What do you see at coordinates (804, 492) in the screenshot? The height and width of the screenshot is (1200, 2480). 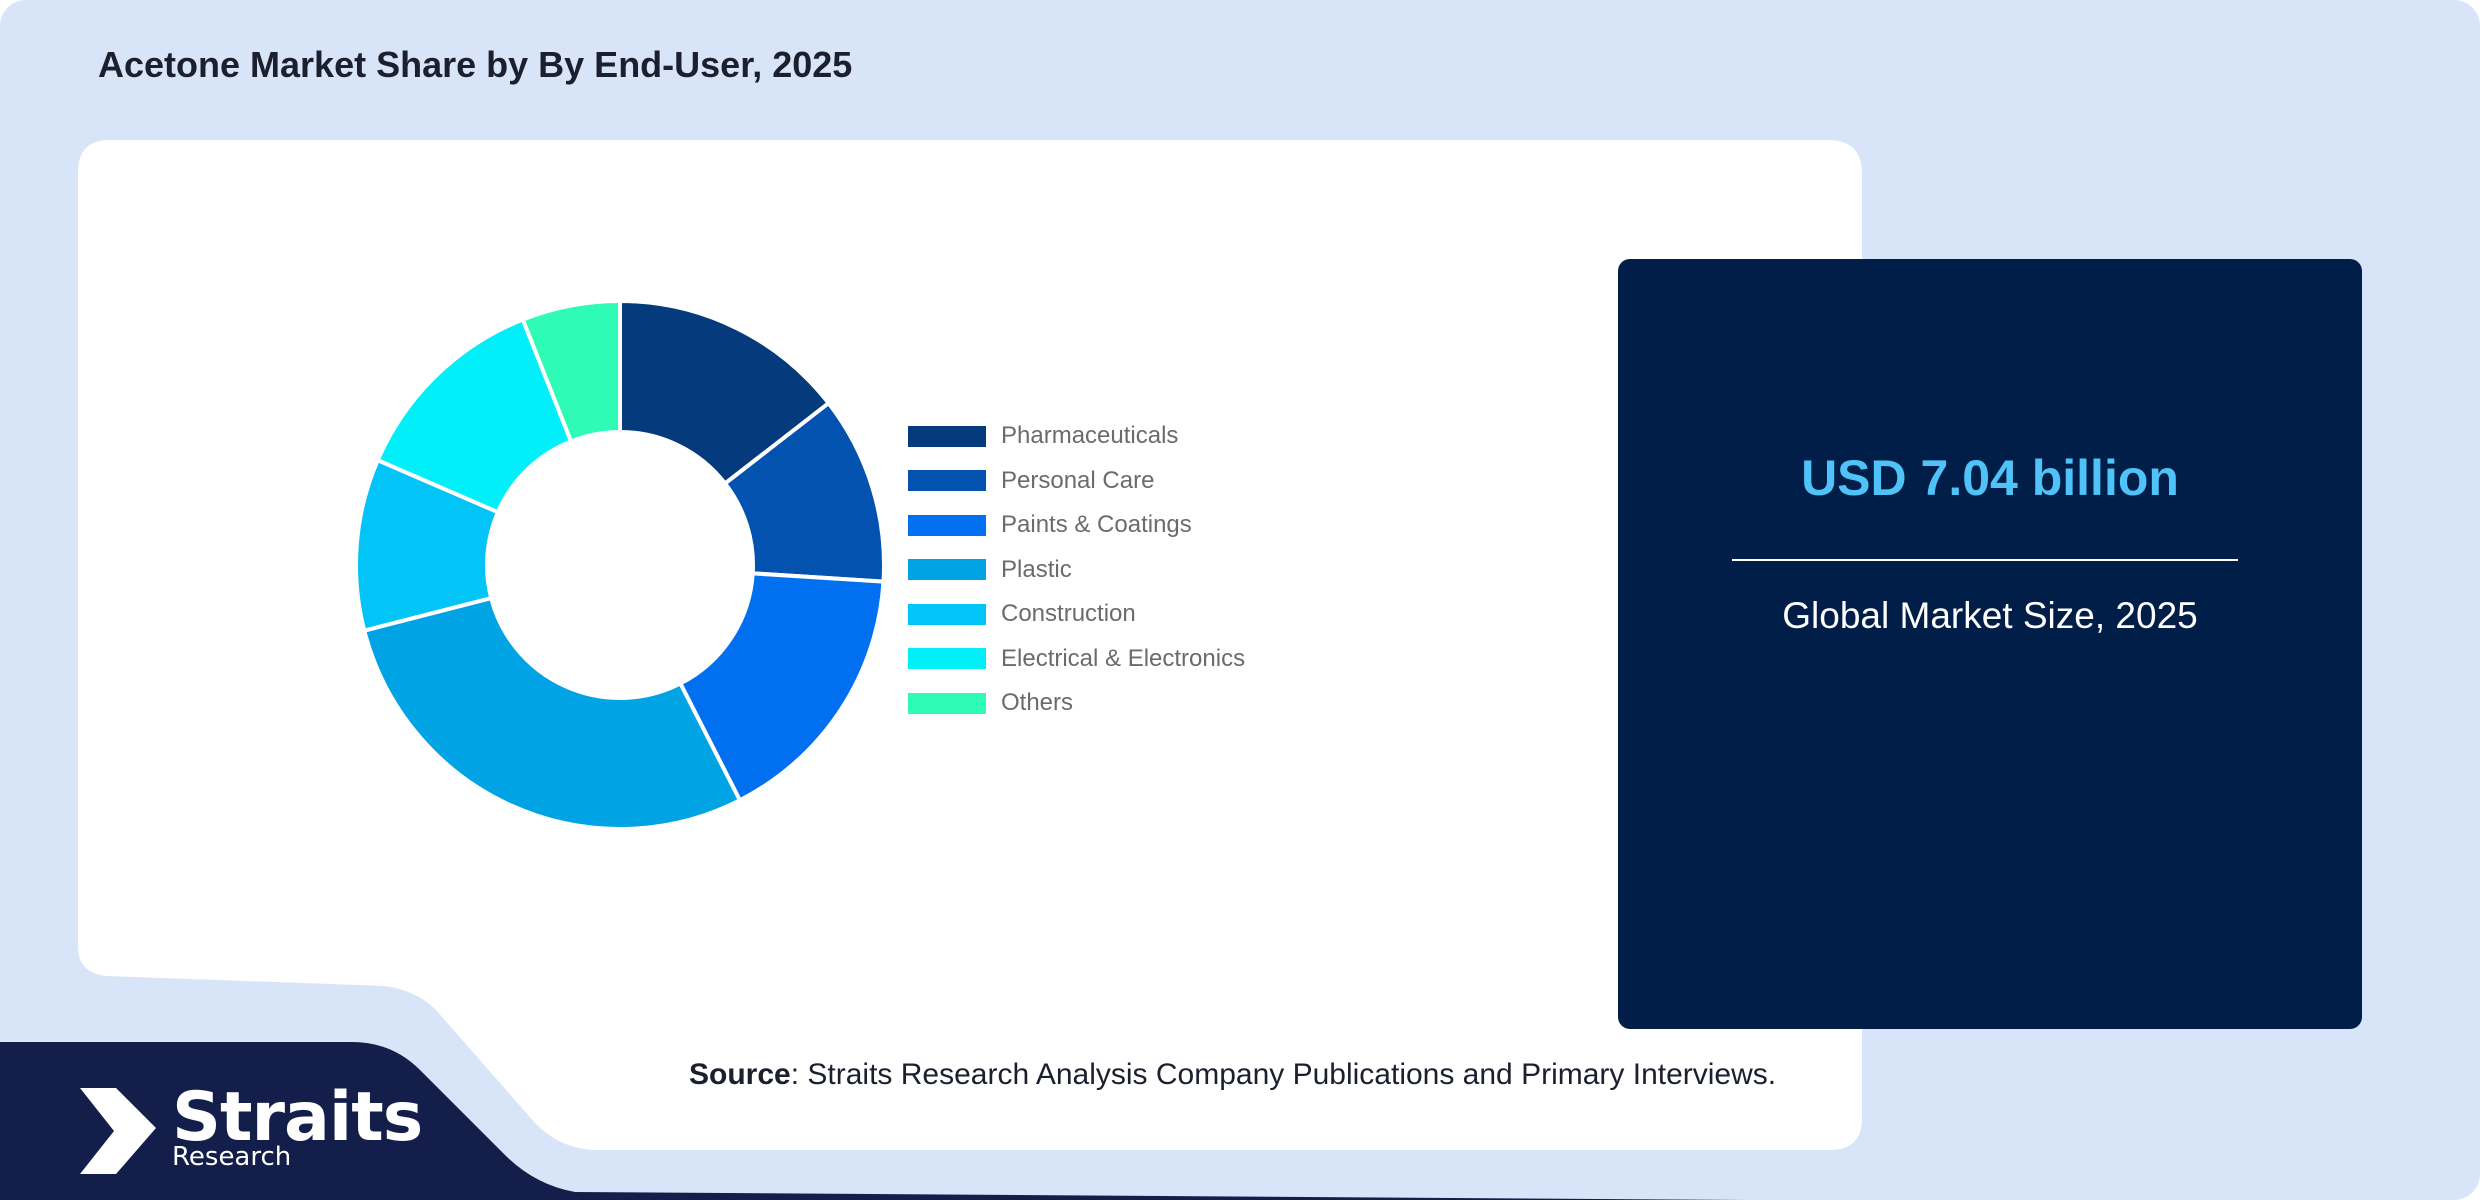 I see `slice-personal-care` at bounding box center [804, 492].